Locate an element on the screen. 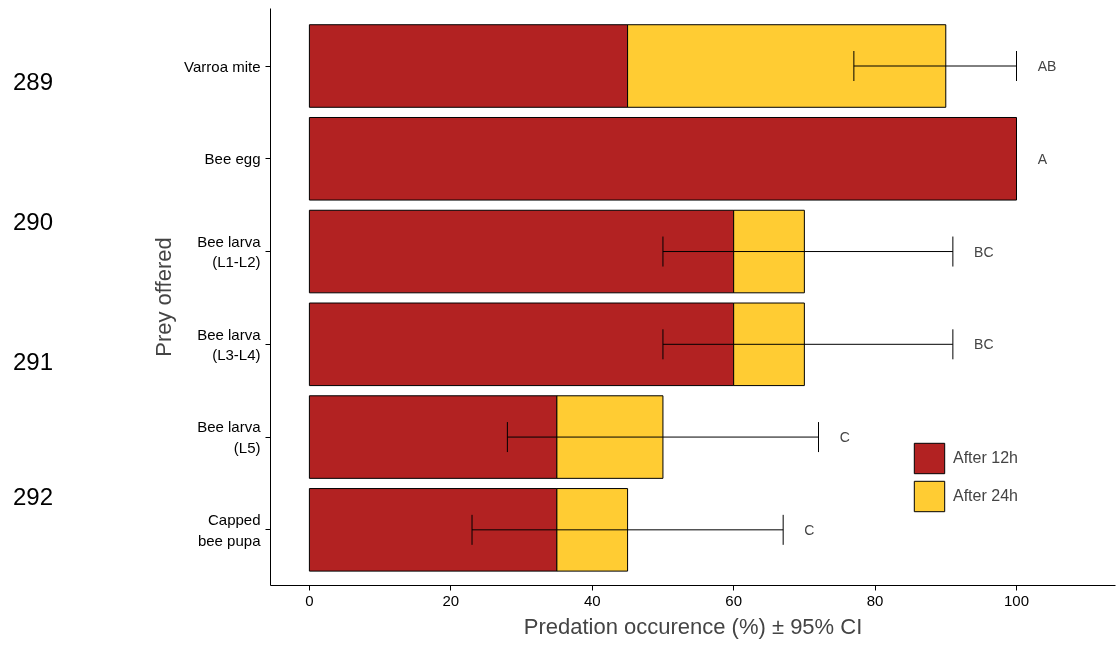 This screenshot has height=653, width=1119. y-axis-title: Prey offered is located at coordinates (164, 297).